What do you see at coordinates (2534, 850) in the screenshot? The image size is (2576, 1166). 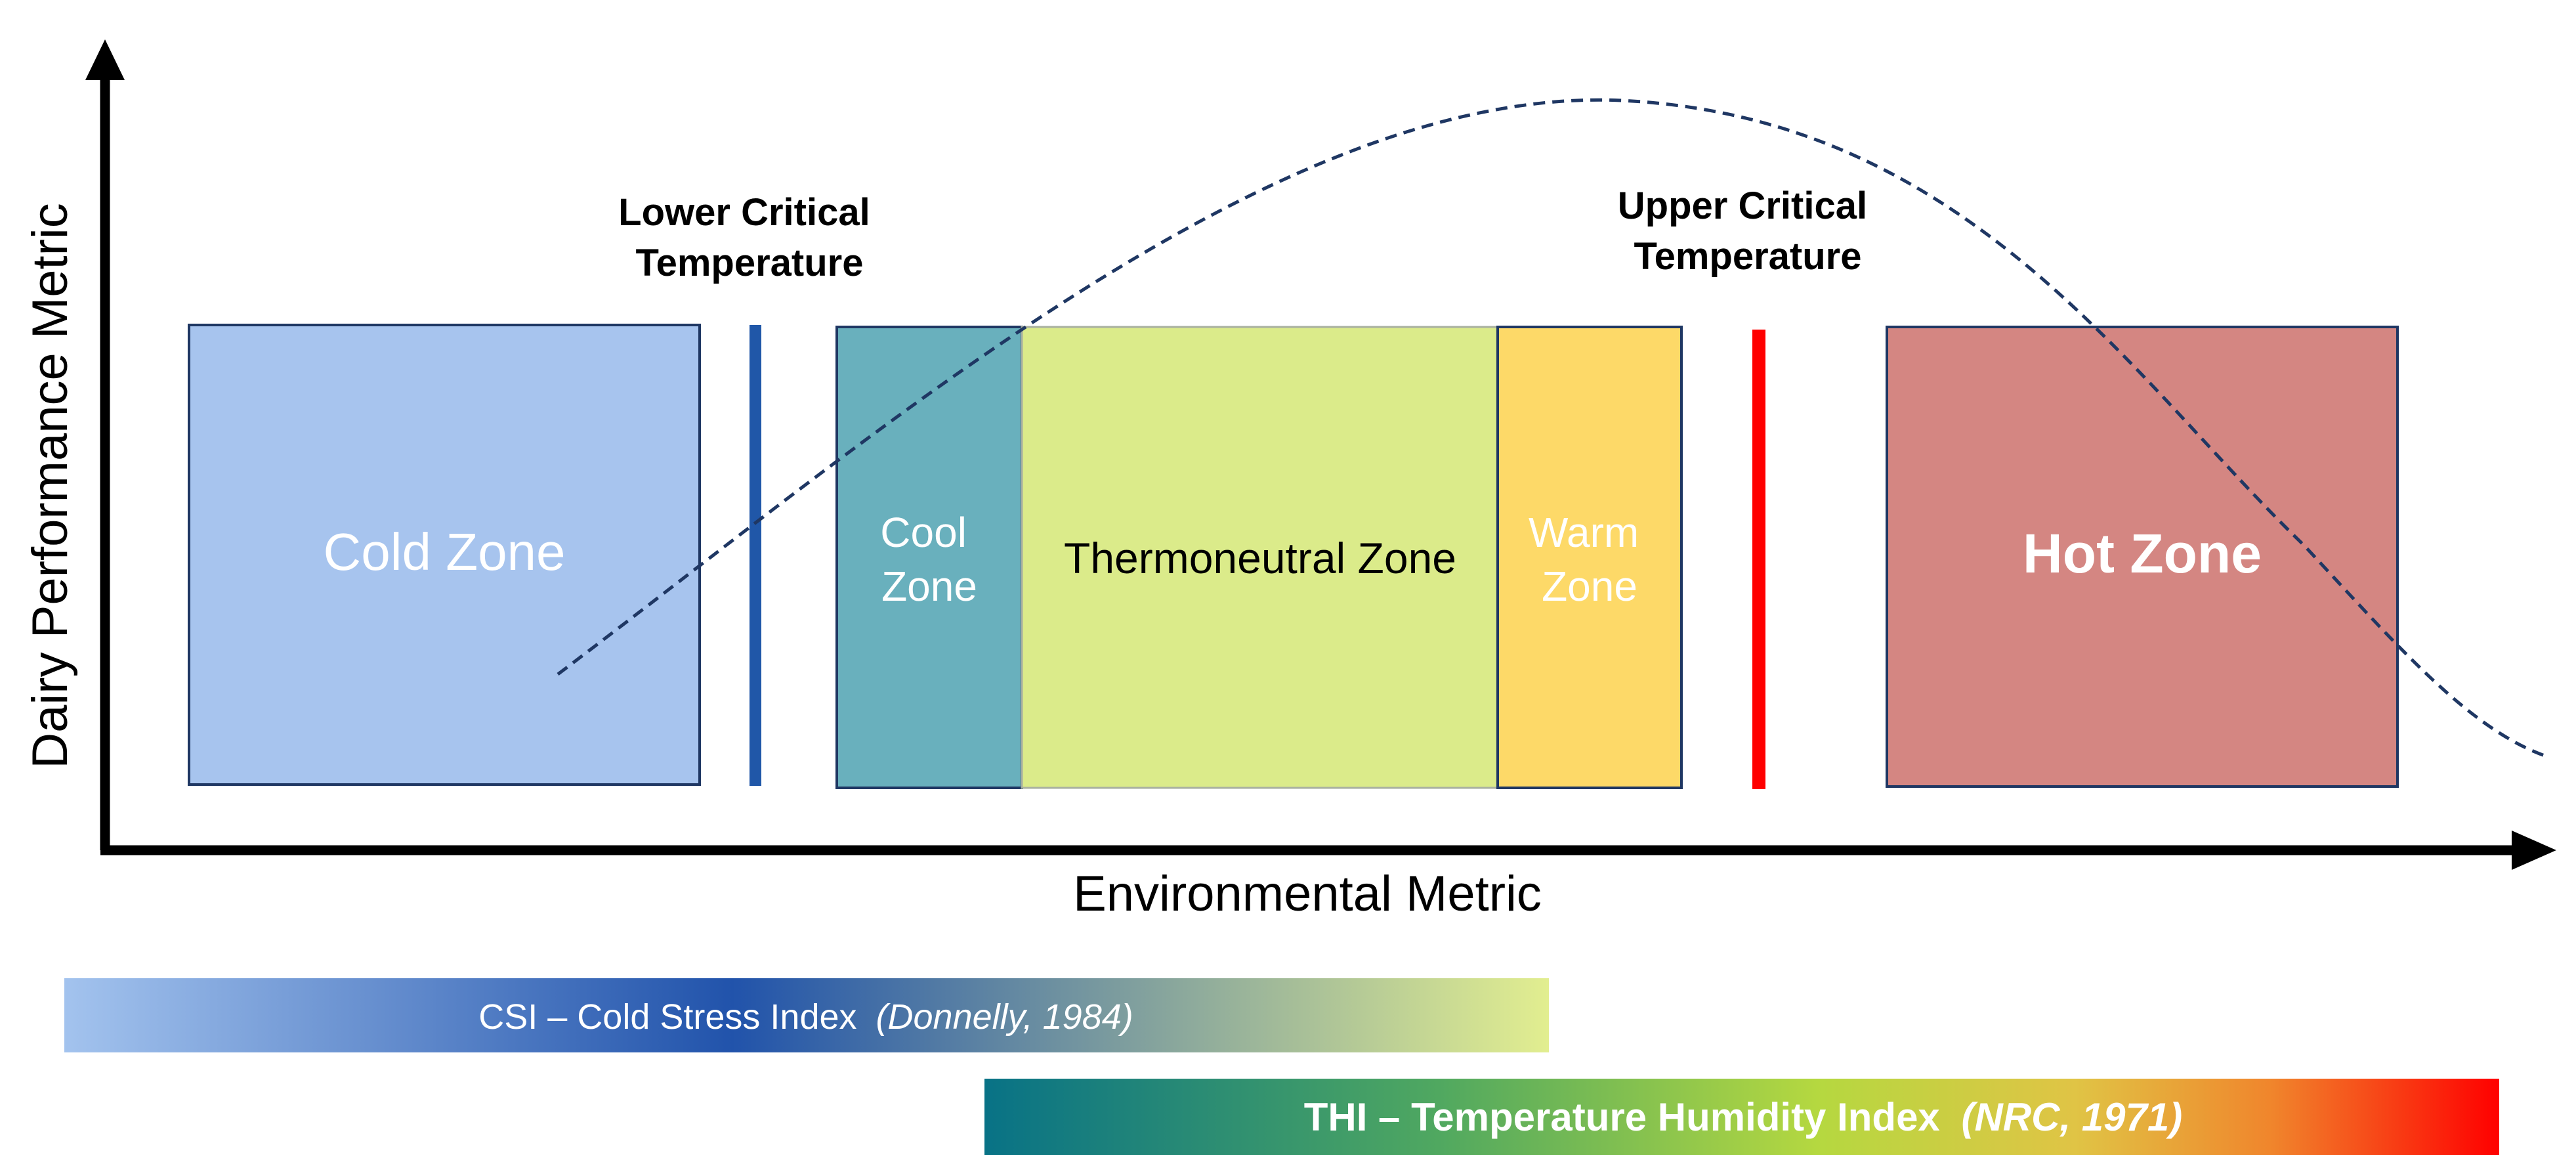 I see `x-axis-arrowhead` at bounding box center [2534, 850].